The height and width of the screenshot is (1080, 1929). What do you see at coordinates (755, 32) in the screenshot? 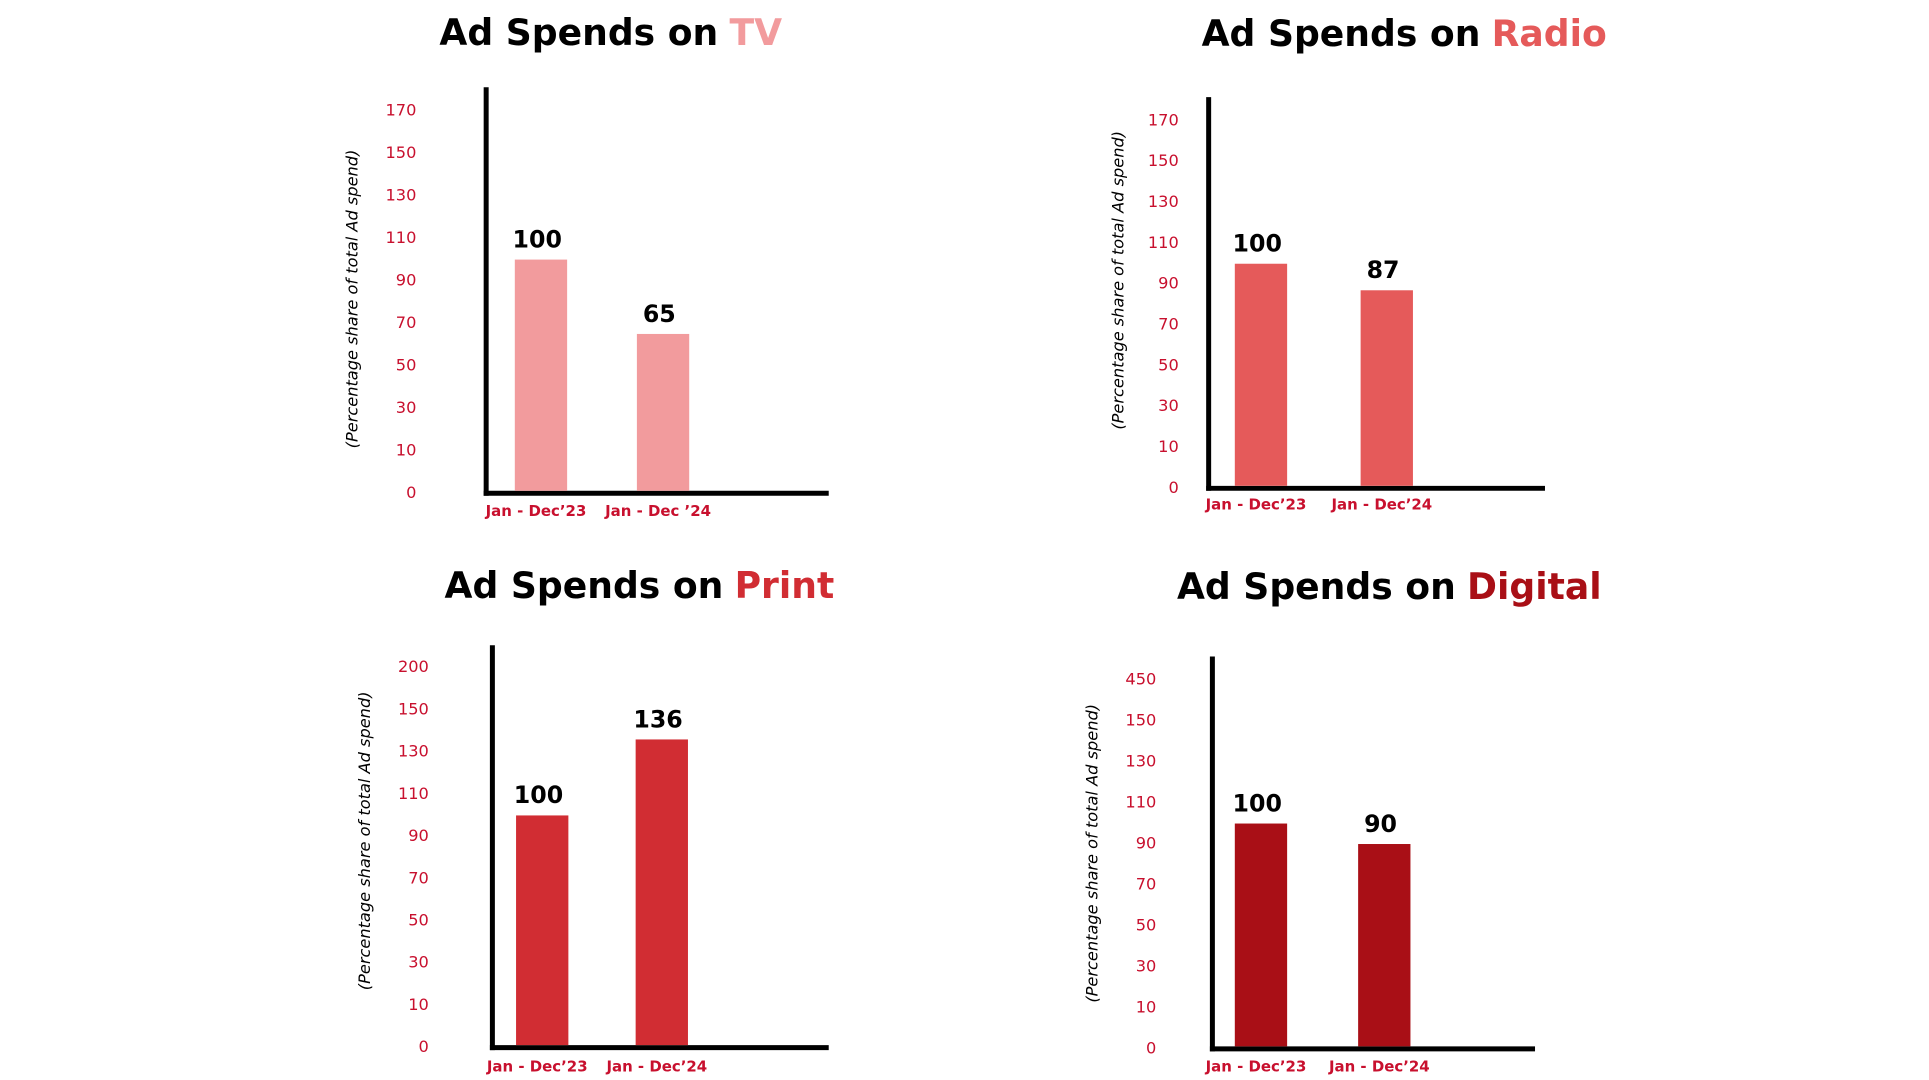
I see `title-highlight: TV` at bounding box center [755, 32].